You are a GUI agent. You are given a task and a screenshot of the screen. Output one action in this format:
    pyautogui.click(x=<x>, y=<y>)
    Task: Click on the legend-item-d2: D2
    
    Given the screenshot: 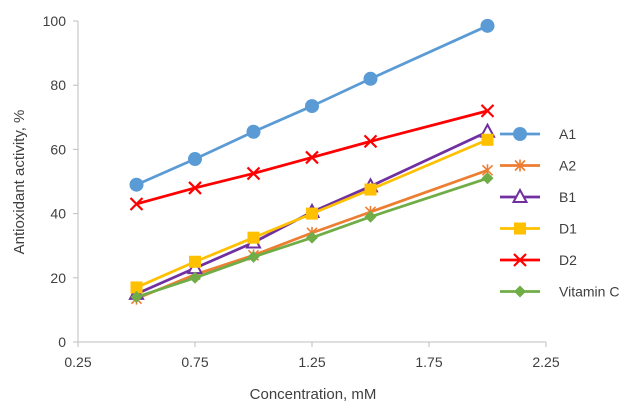 What is the action you would take?
    pyautogui.click(x=538, y=260)
    